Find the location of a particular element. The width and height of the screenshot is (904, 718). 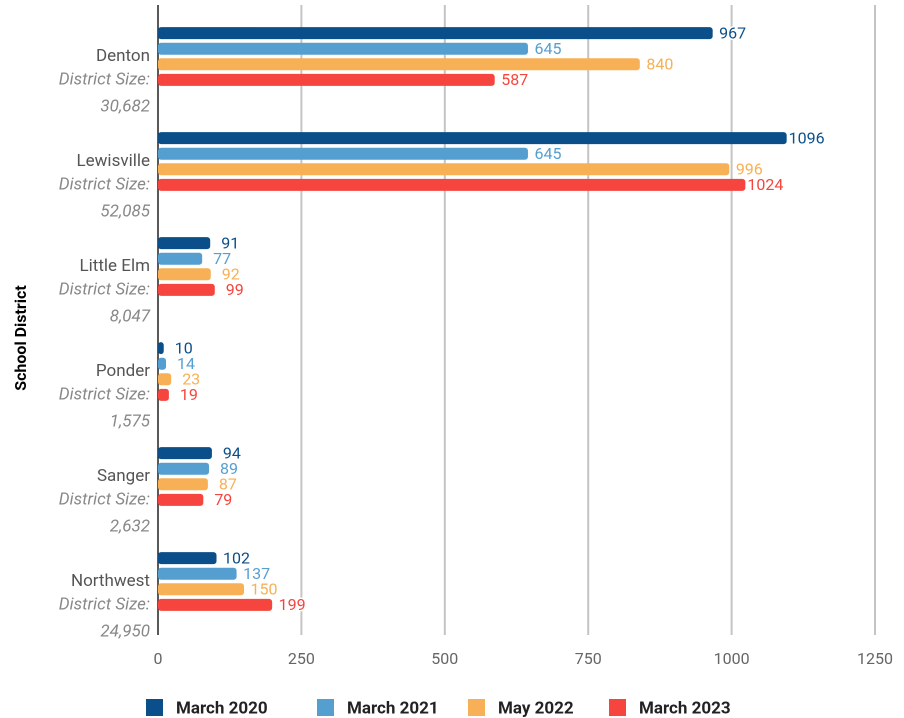

value-label: 1096 is located at coordinates (807, 137).